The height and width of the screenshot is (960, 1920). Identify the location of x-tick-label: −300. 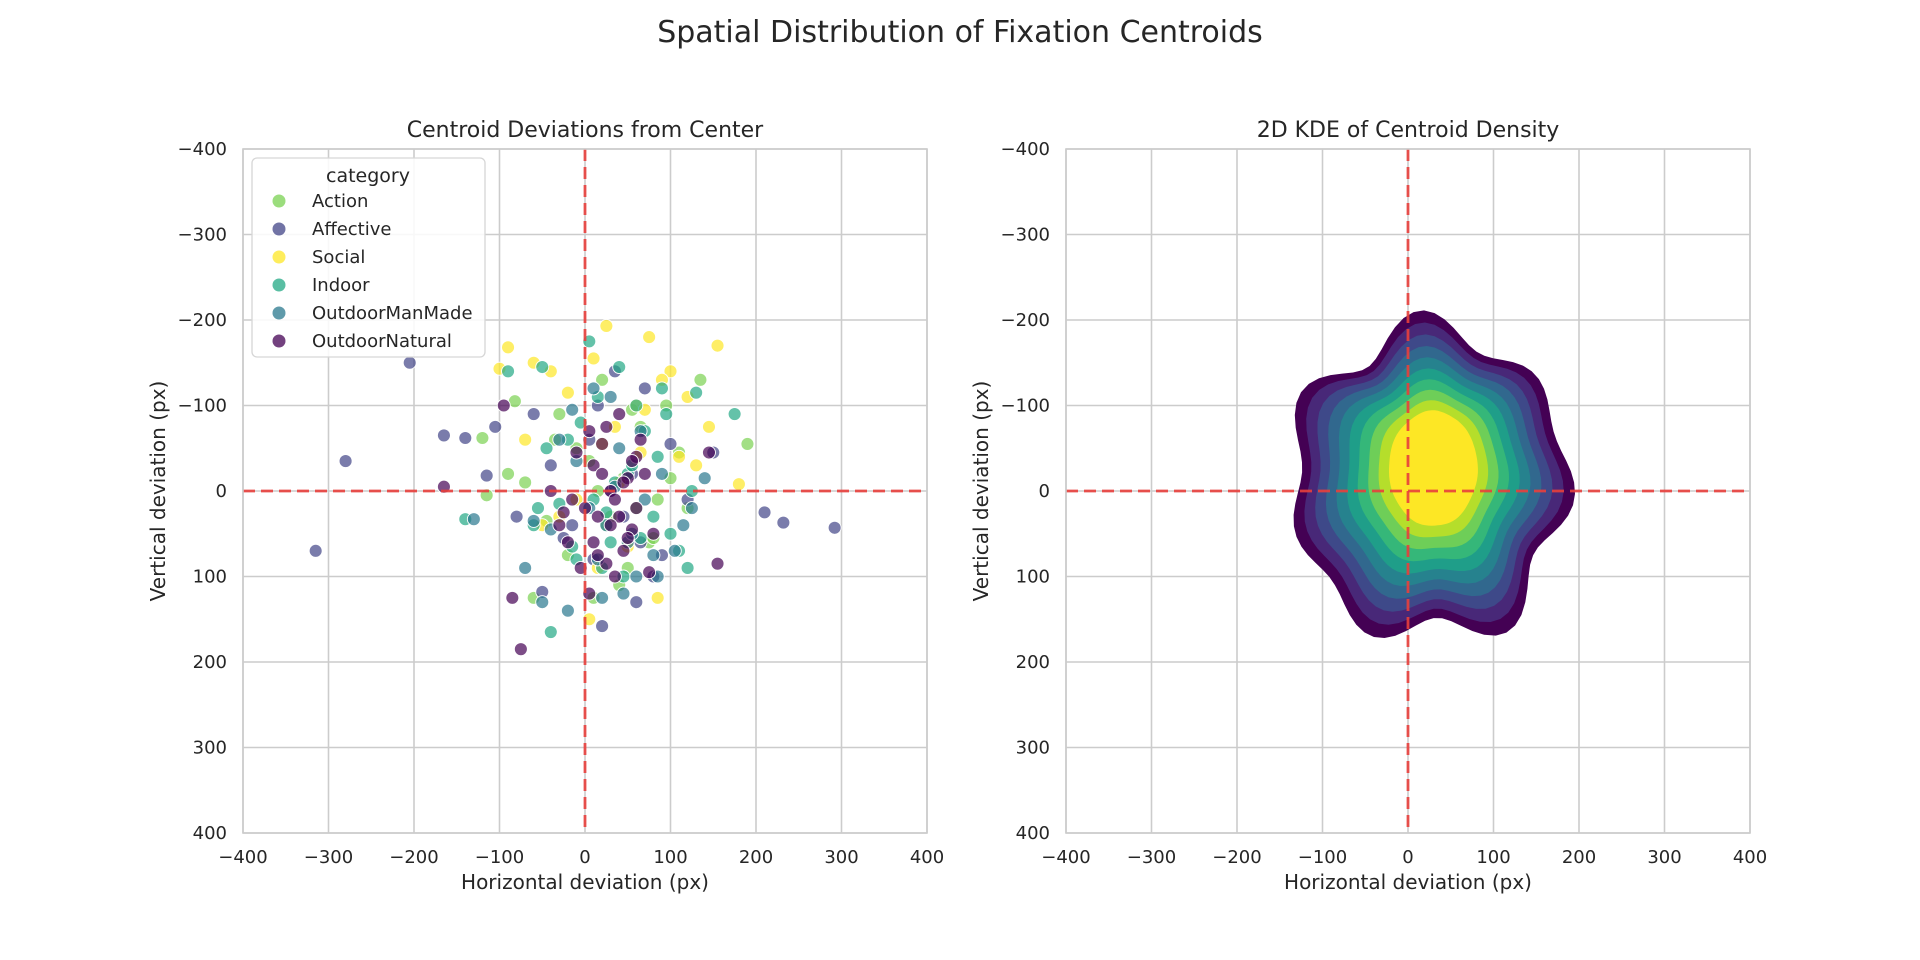
(1151, 857).